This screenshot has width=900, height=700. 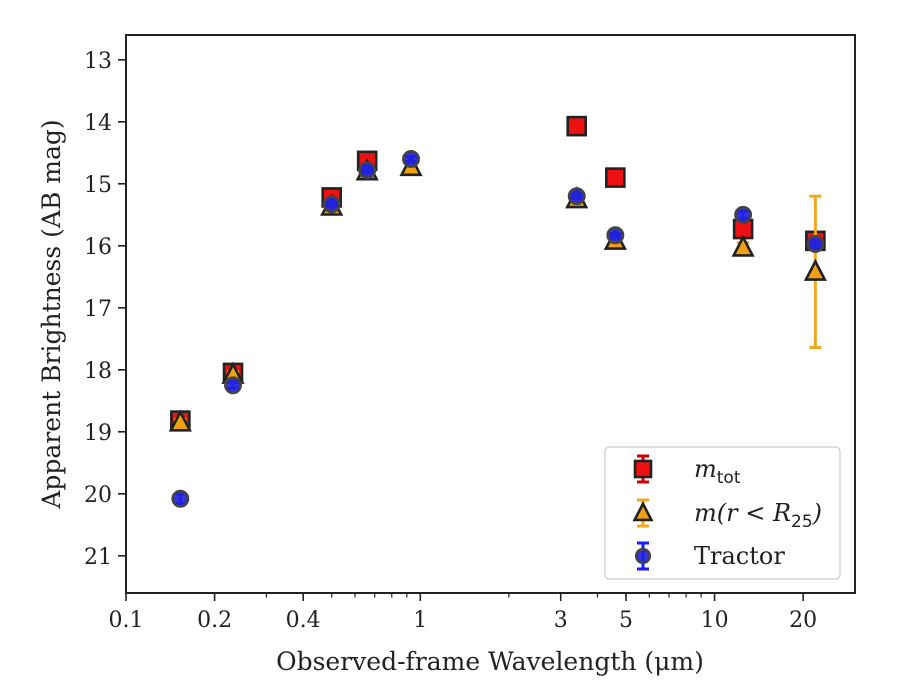 I want to click on y-tick-label: 20, so click(x=98, y=495).